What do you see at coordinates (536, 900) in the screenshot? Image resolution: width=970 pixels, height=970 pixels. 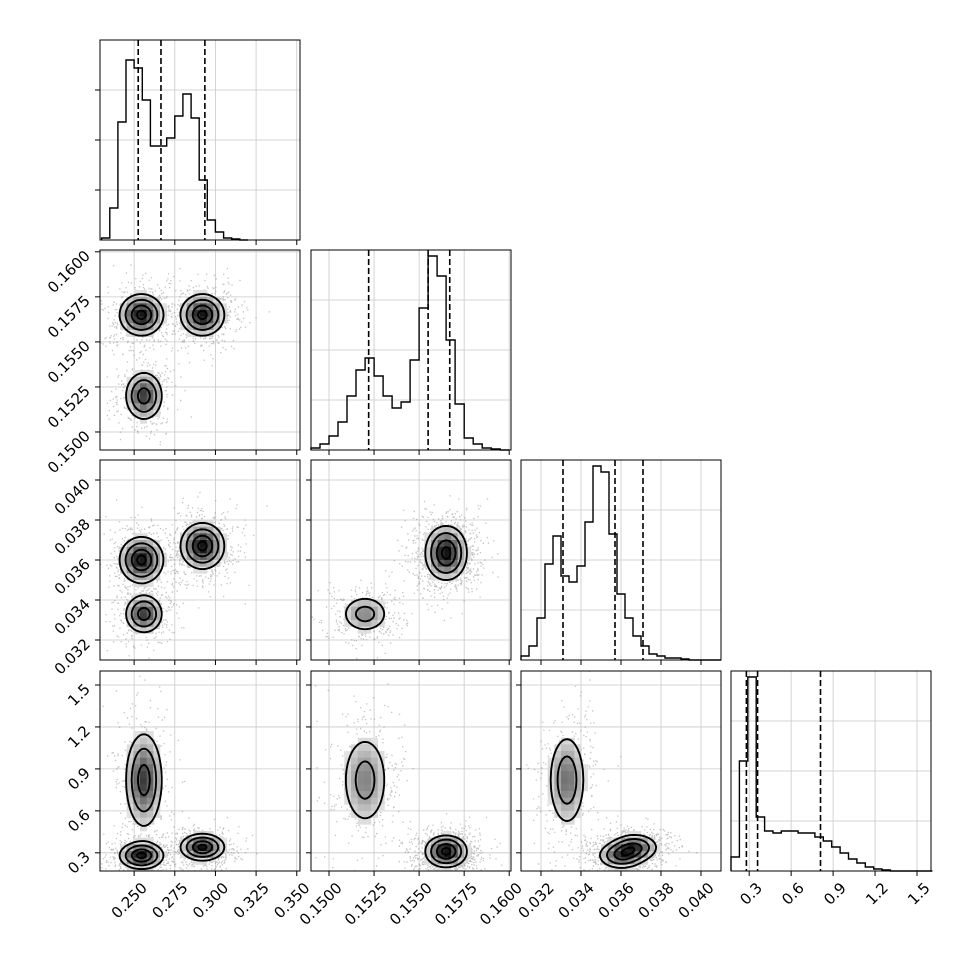 I see `x-tick-label-2-0: 0.032` at bounding box center [536, 900].